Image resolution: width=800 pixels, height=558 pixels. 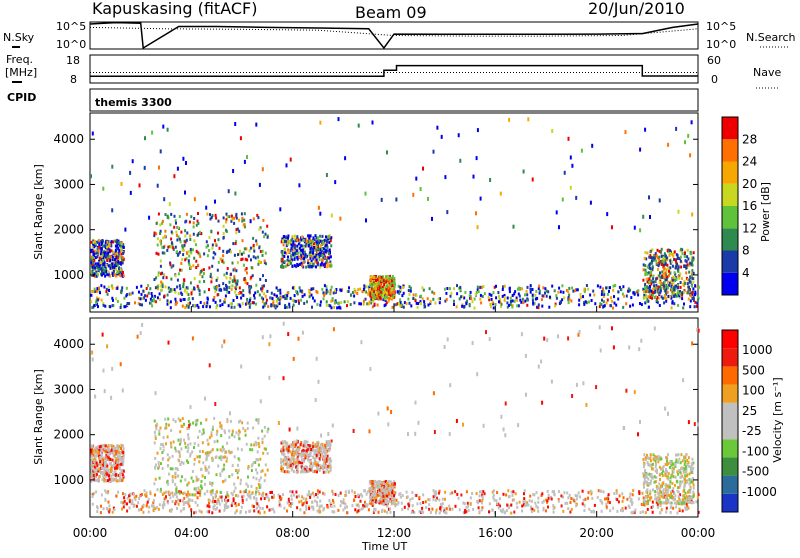 I want to click on power-cell-1982, so click(x=332, y=265).